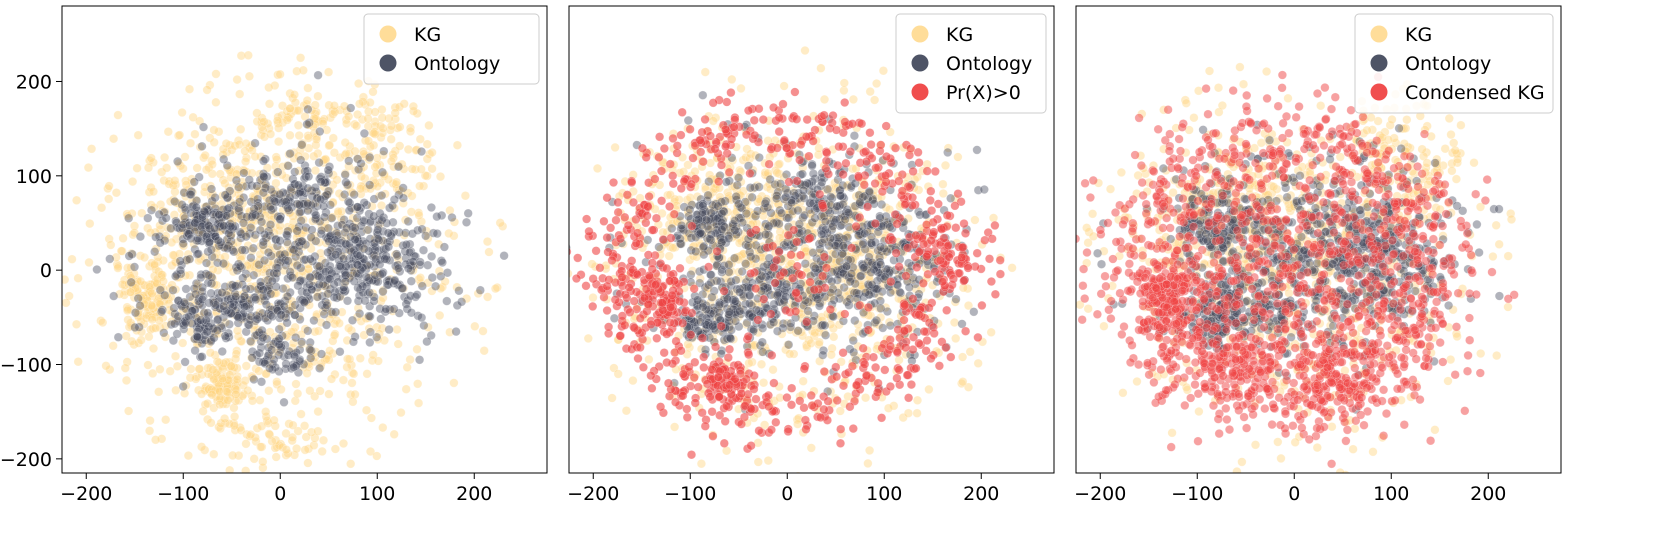 This screenshot has width=1661, height=533. Describe the element at coordinates (427, 35) in the screenshot. I see `legend-label: KG` at that location.